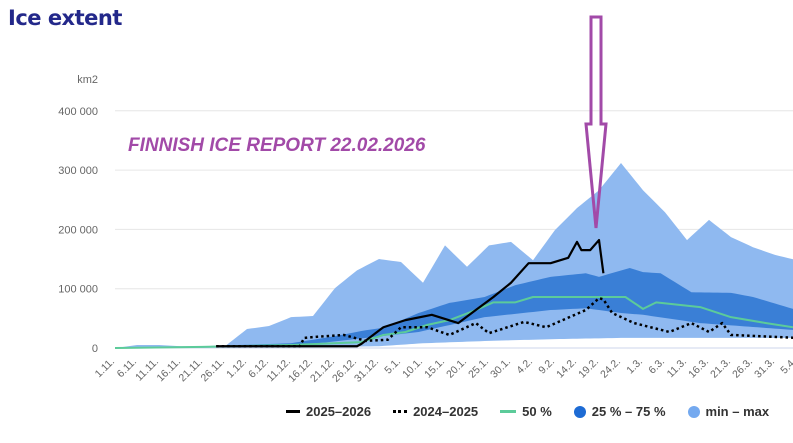 The image size is (793, 443). What do you see at coordinates (213, 370) in the screenshot?
I see `x-tick-label: 26.11.` at bounding box center [213, 370].